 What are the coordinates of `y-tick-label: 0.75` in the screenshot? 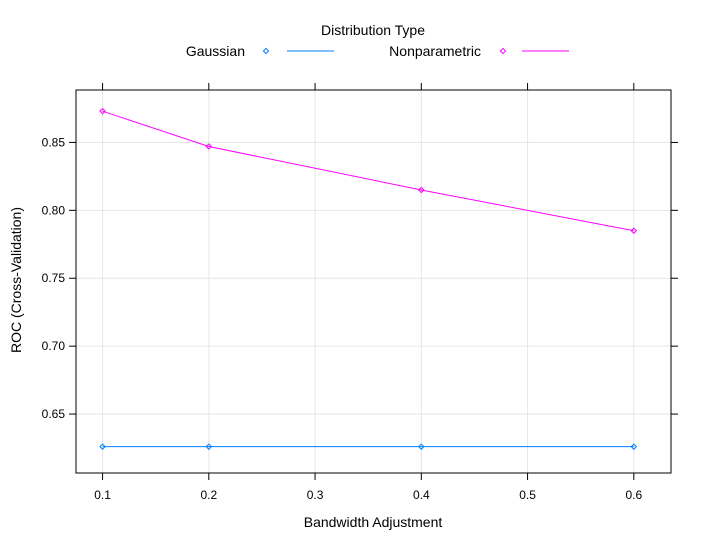 It's located at (54, 278).